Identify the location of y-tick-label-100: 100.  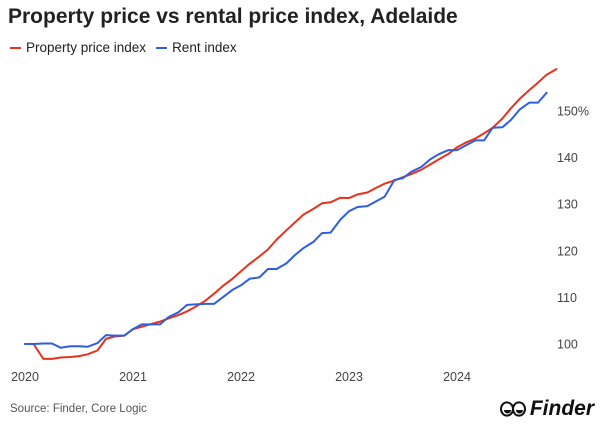
(567, 345).